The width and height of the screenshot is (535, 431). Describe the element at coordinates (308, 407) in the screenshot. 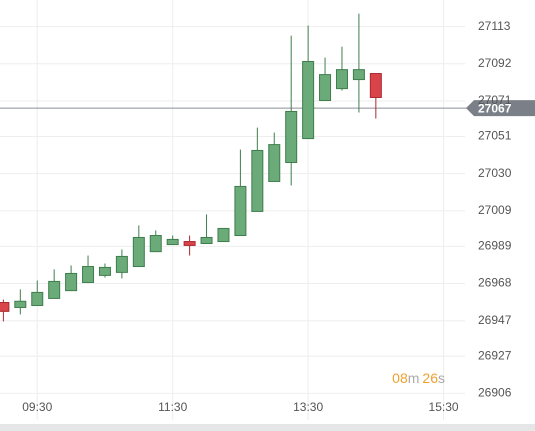

I see `x-tick-label: 13:30` at that location.